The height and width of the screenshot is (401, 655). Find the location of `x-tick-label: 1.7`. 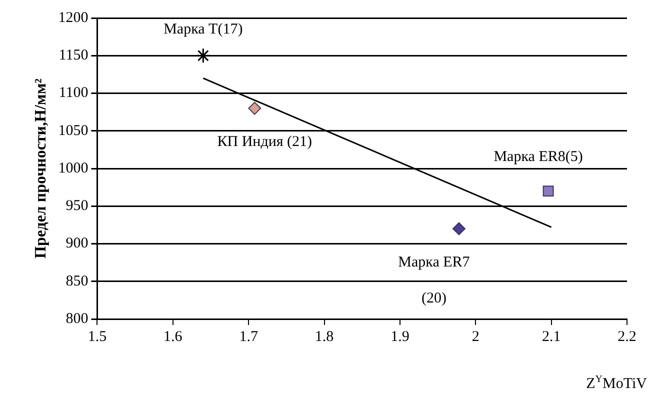

x-tick-label: 1.7 is located at coordinates (248, 336).